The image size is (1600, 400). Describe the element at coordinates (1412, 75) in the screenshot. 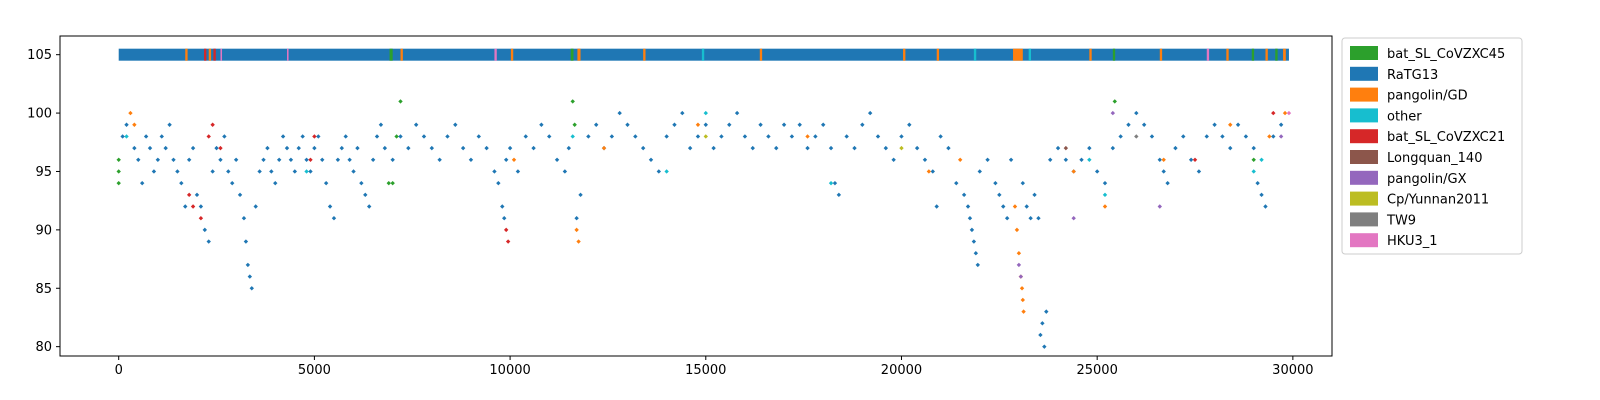

I see `legend-label: RaTG13` at that location.